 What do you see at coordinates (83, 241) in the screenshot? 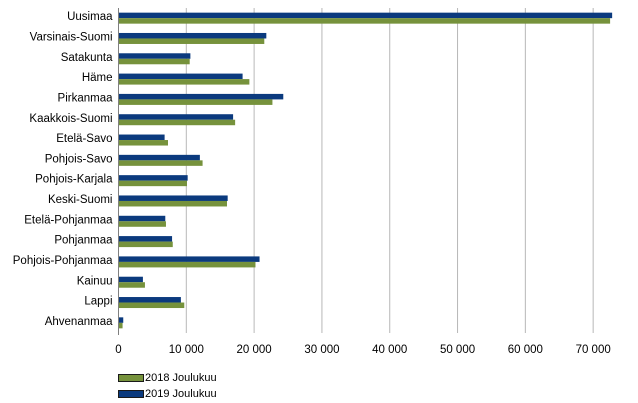
I see `category-label-11: Pohjanmaa` at bounding box center [83, 241].